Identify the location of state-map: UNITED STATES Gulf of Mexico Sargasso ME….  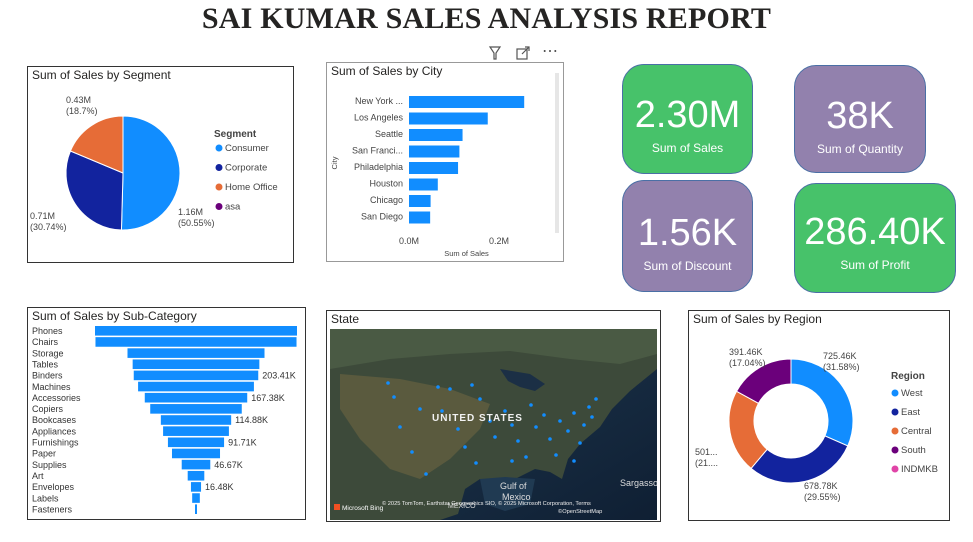
(493, 424).